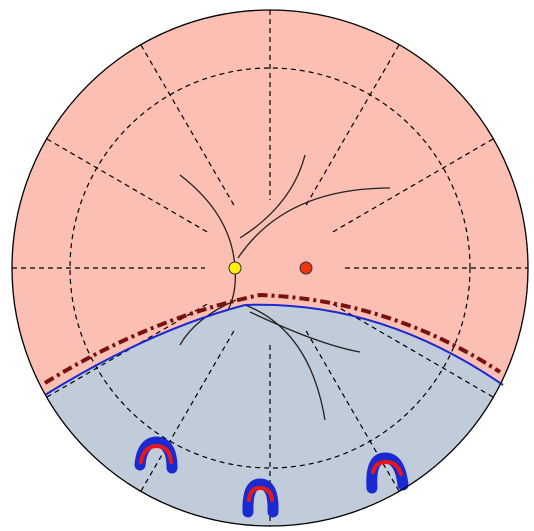  Describe the element at coordinates (306, 268) in the screenshot. I see `red-marker` at that location.